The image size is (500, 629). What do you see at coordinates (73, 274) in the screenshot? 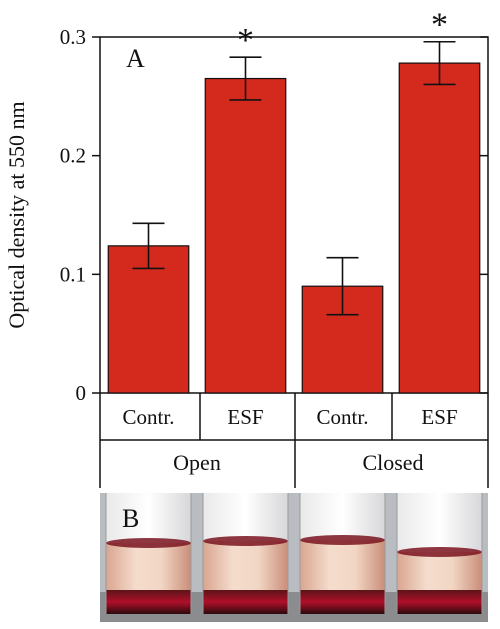
I see `y-tick-label: 0.1` at bounding box center [73, 274].